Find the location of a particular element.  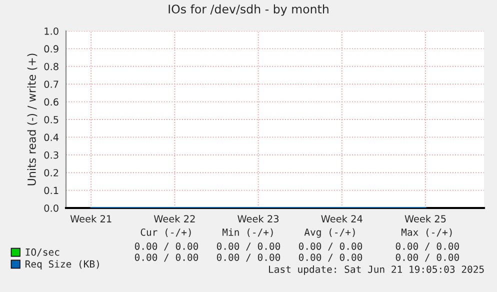

y-tick-label: 0.3 is located at coordinates (51, 155).